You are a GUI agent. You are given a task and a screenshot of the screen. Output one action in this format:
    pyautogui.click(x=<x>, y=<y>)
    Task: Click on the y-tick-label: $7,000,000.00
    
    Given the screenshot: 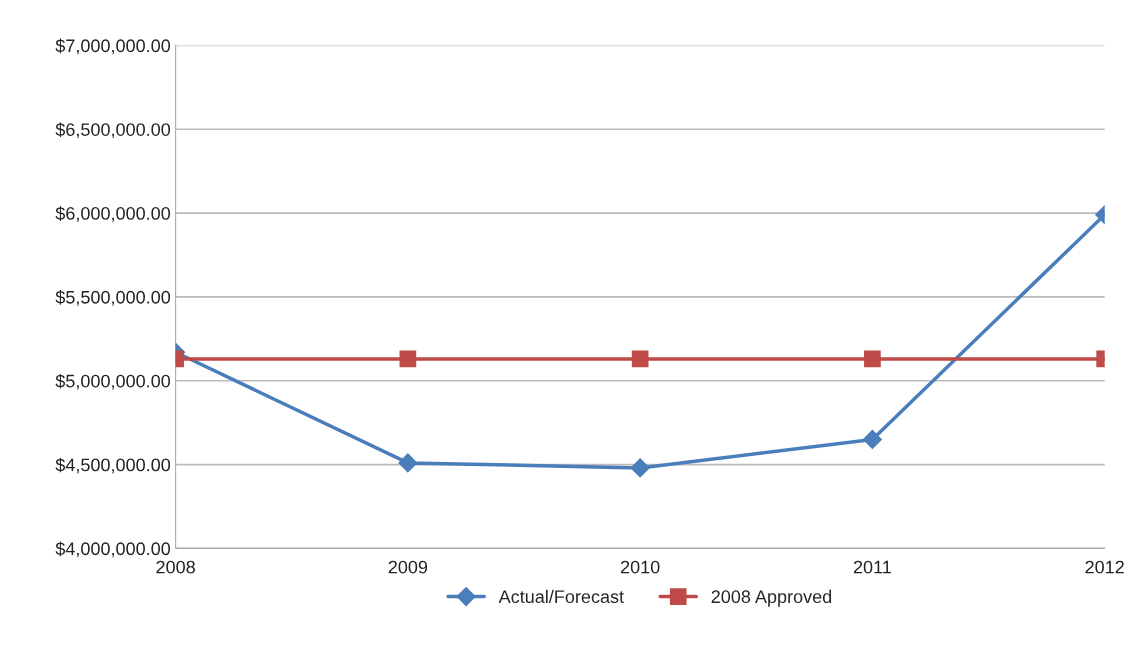 What is the action you would take?
    pyautogui.click(x=113, y=46)
    